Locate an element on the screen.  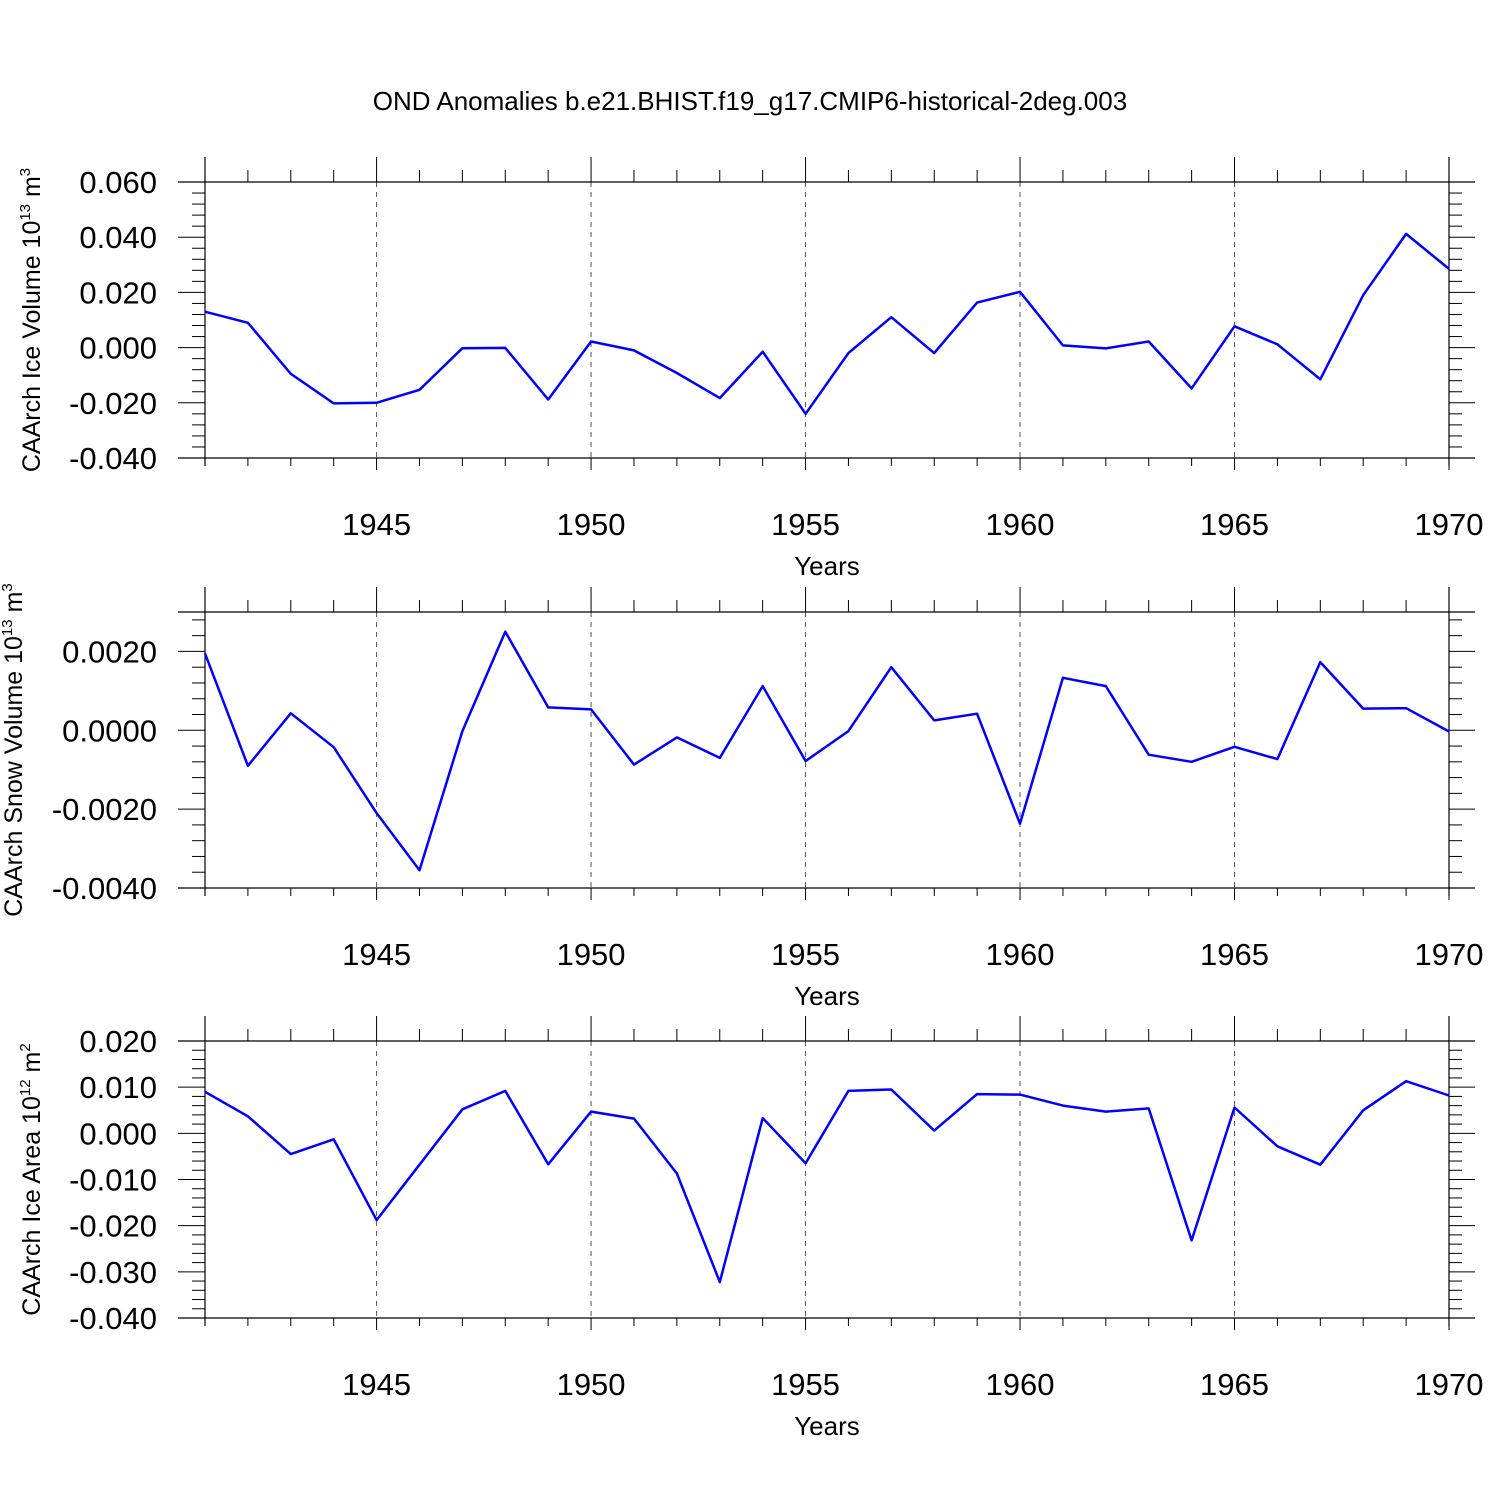
y-axis-label: CAArch Ice Area 1012 m2 is located at coordinates (31, 1179).